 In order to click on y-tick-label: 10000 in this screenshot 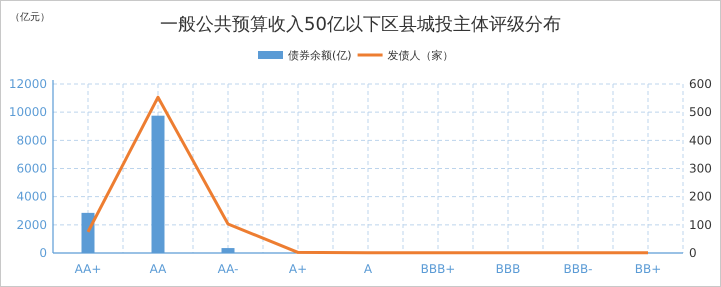, I will do `click(27, 112)`.